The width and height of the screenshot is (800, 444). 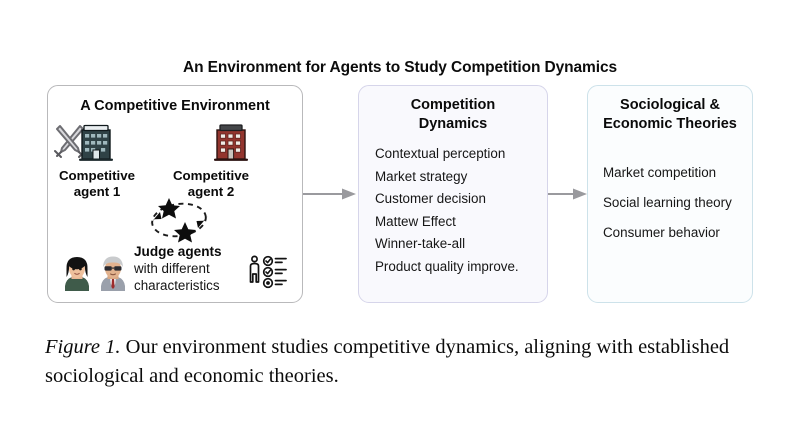 What do you see at coordinates (211, 191) in the screenshot?
I see `agent2-label-line2: agent 2` at bounding box center [211, 191].